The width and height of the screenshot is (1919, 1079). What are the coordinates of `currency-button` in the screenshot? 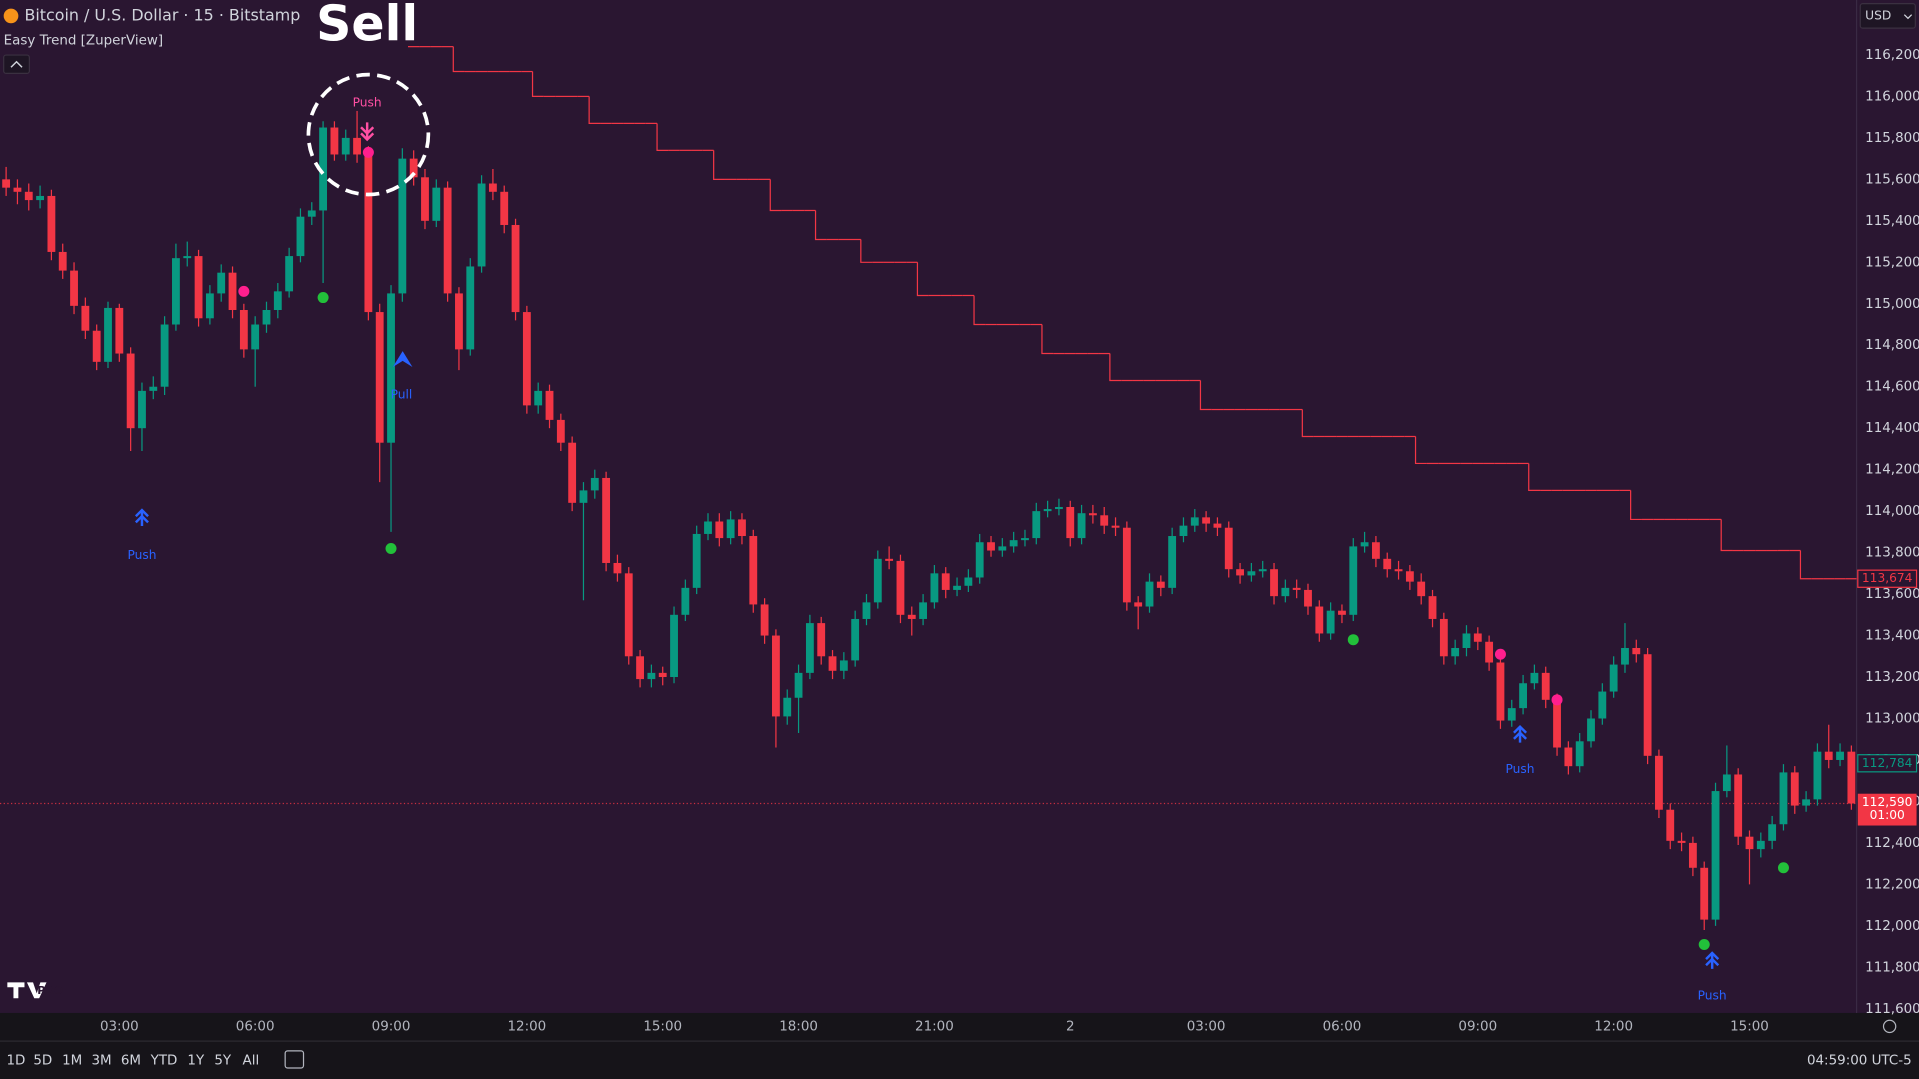 It's located at (1887, 16).